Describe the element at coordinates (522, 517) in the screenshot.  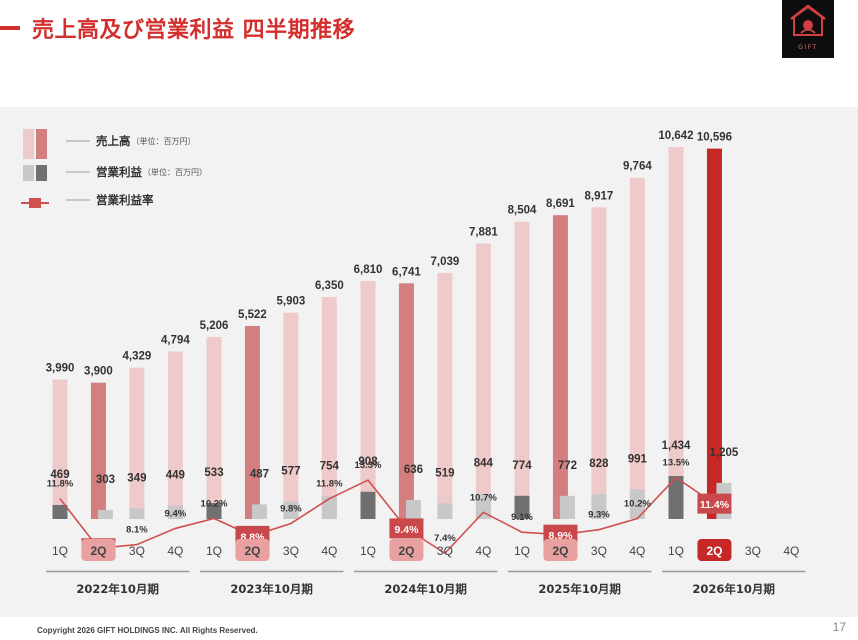
I see `margin-label: 9.1%` at that location.